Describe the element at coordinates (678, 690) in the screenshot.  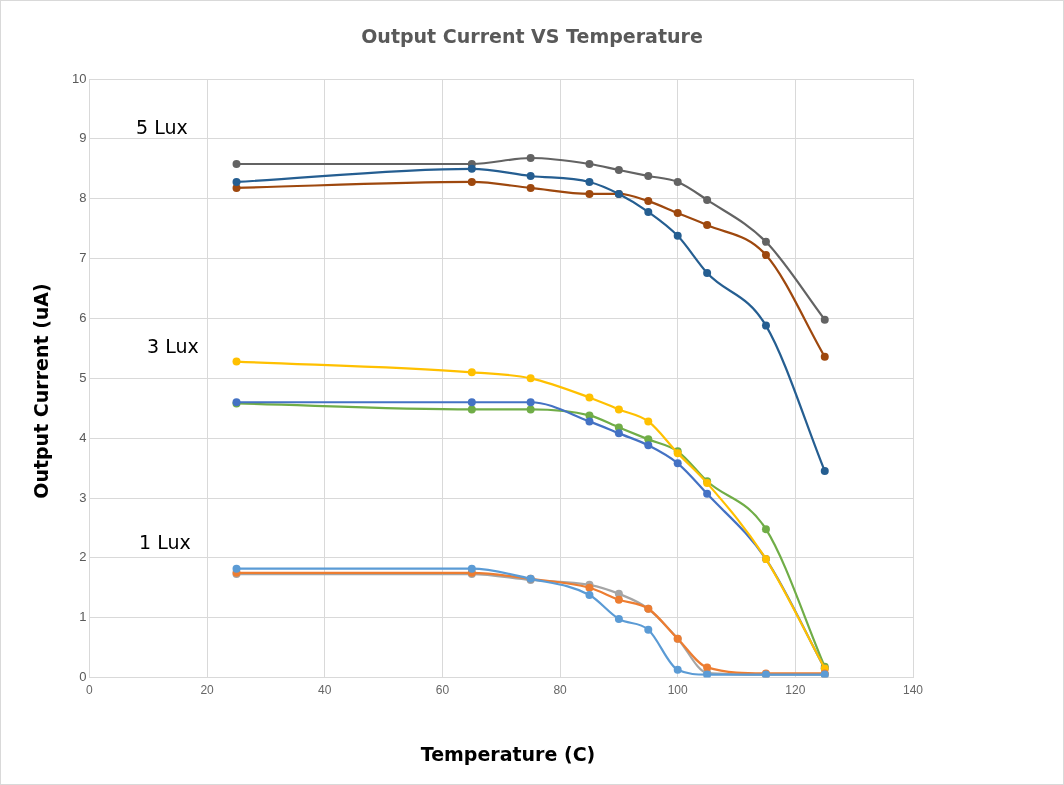
I see `x-tick-label: 100` at that location.